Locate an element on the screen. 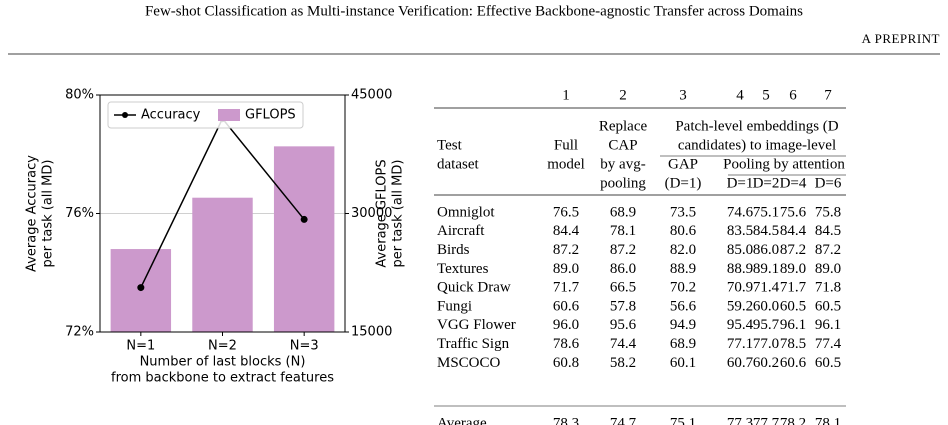 The image size is (948, 425). row-label: Quick Draw is located at coordinates (474, 288).